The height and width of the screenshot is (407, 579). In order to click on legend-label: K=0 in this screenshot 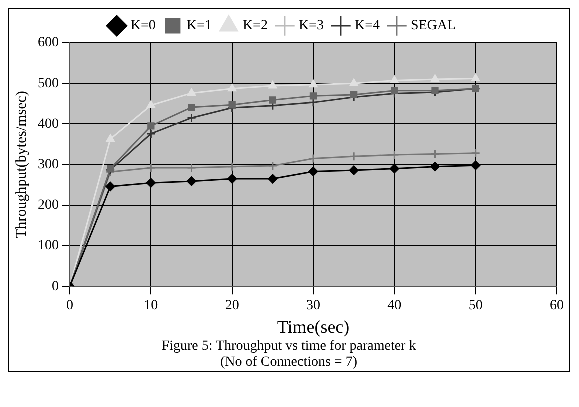, I will do `click(143, 26)`.